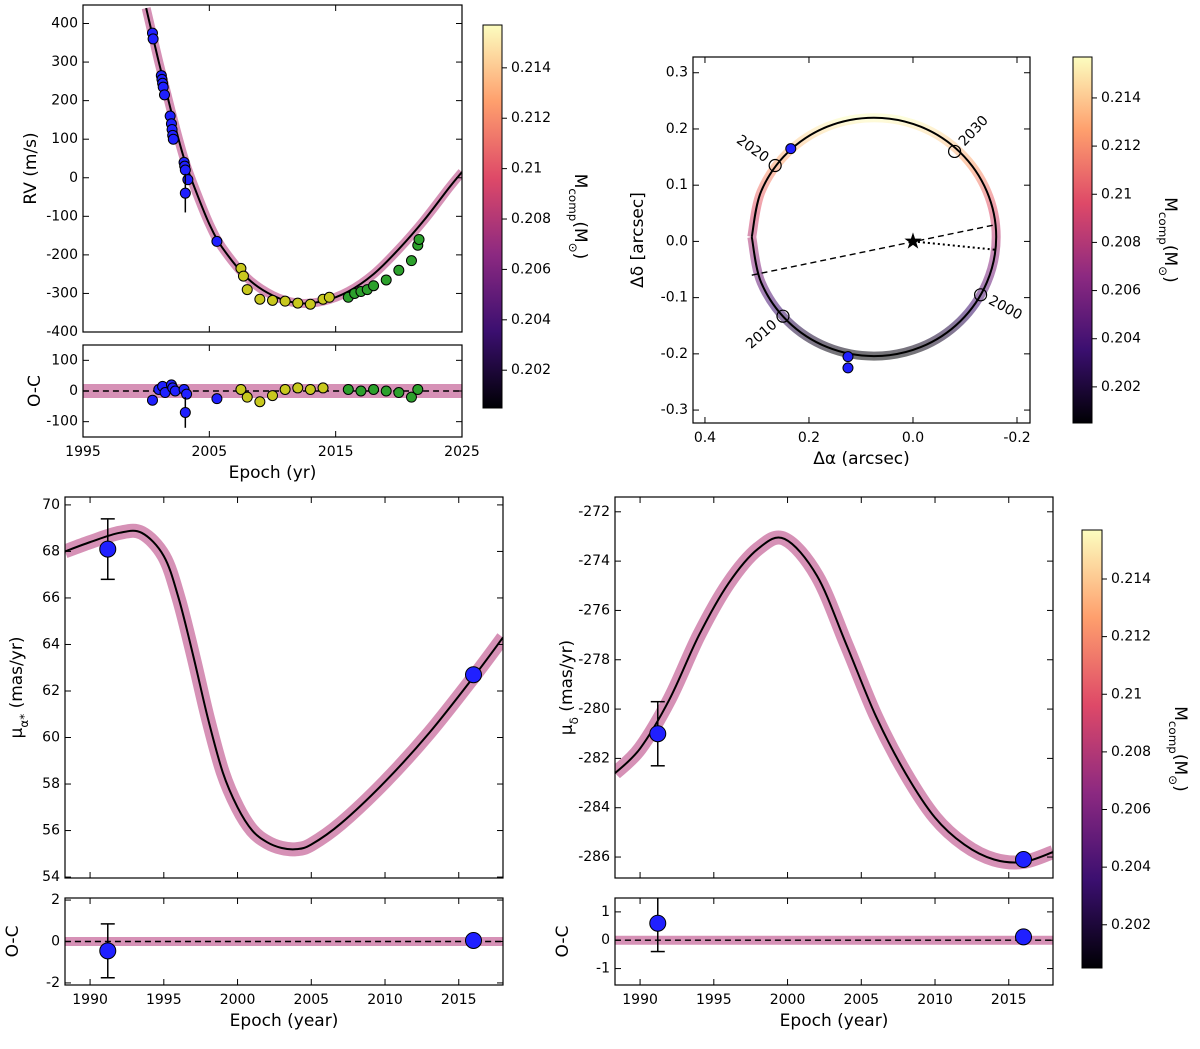 This screenshot has height=1049, width=1200. What do you see at coordinates (861, 459) in the screenshot?
I see `x-axis-label: Δα (arcsec)` at bounding box center [861, 459].